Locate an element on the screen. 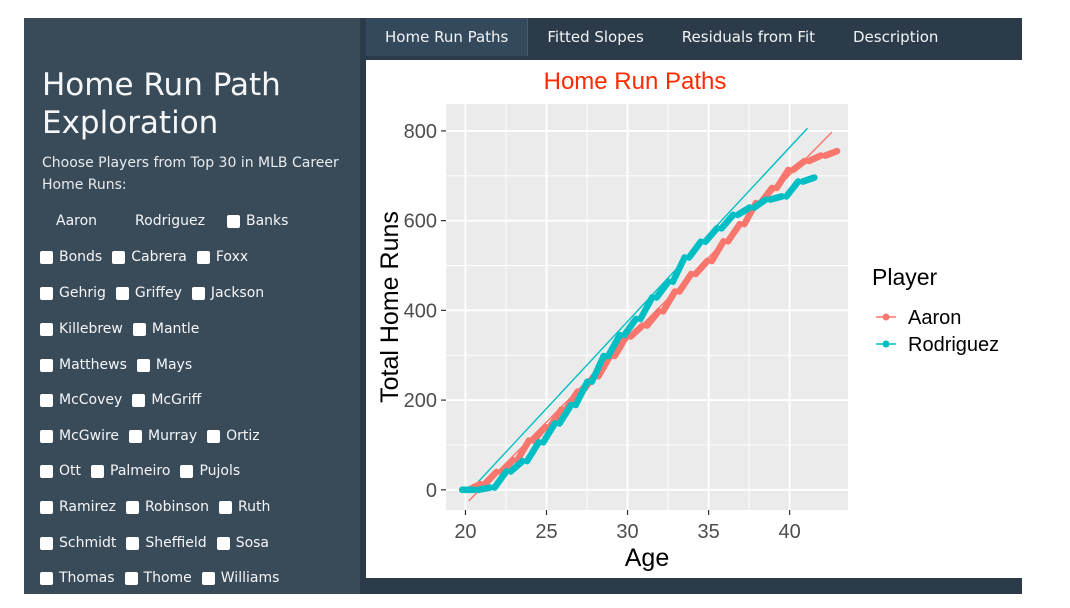 The height and width of the screenshot is (608, 1070). player-checkbox-pujols: Pujols is located at coordinates (210, 471).